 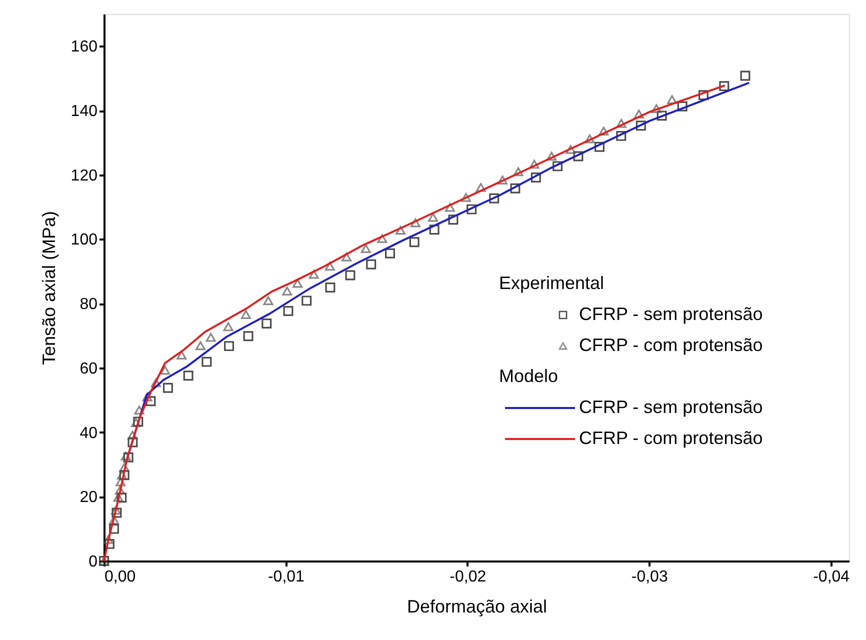 What do you see at coordinates (84, 111) in the screenshot?
I see `y-tick-label: 140` at bounding box center [84, 111].